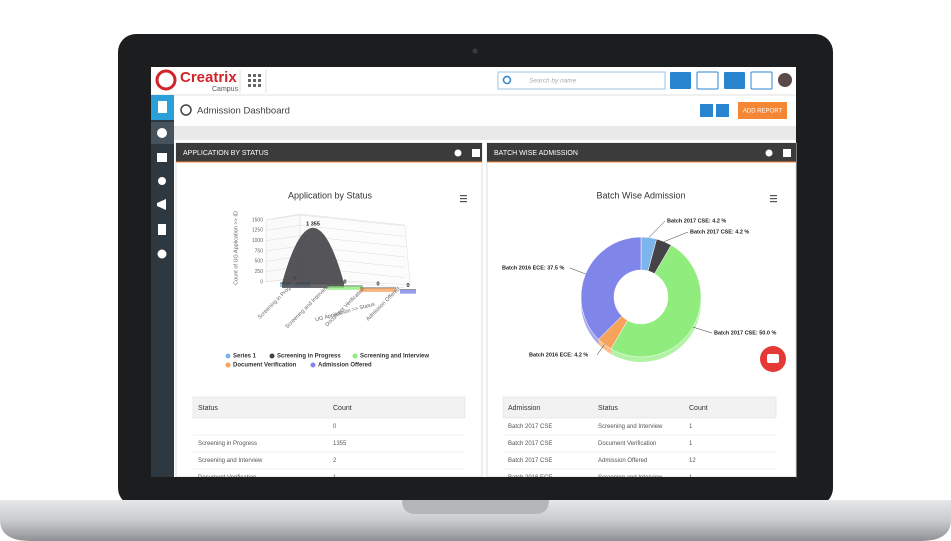 The image size is (951, 541). I want to click on table-cell: 12, so click(692, 461).